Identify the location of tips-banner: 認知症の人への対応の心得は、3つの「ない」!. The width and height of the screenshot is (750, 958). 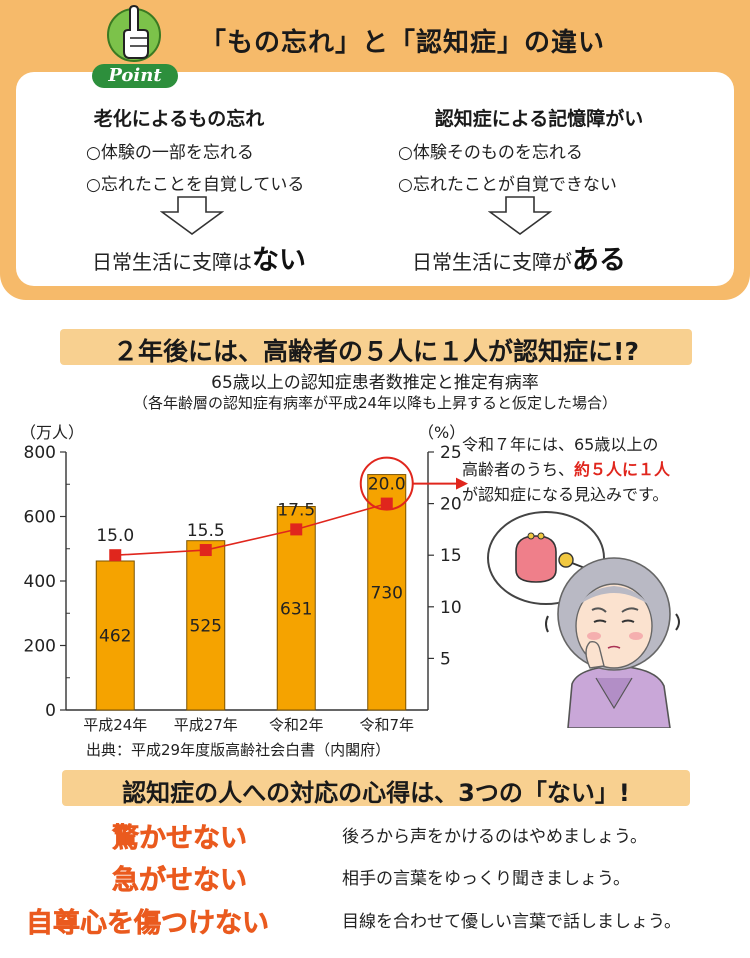
(376, 788).